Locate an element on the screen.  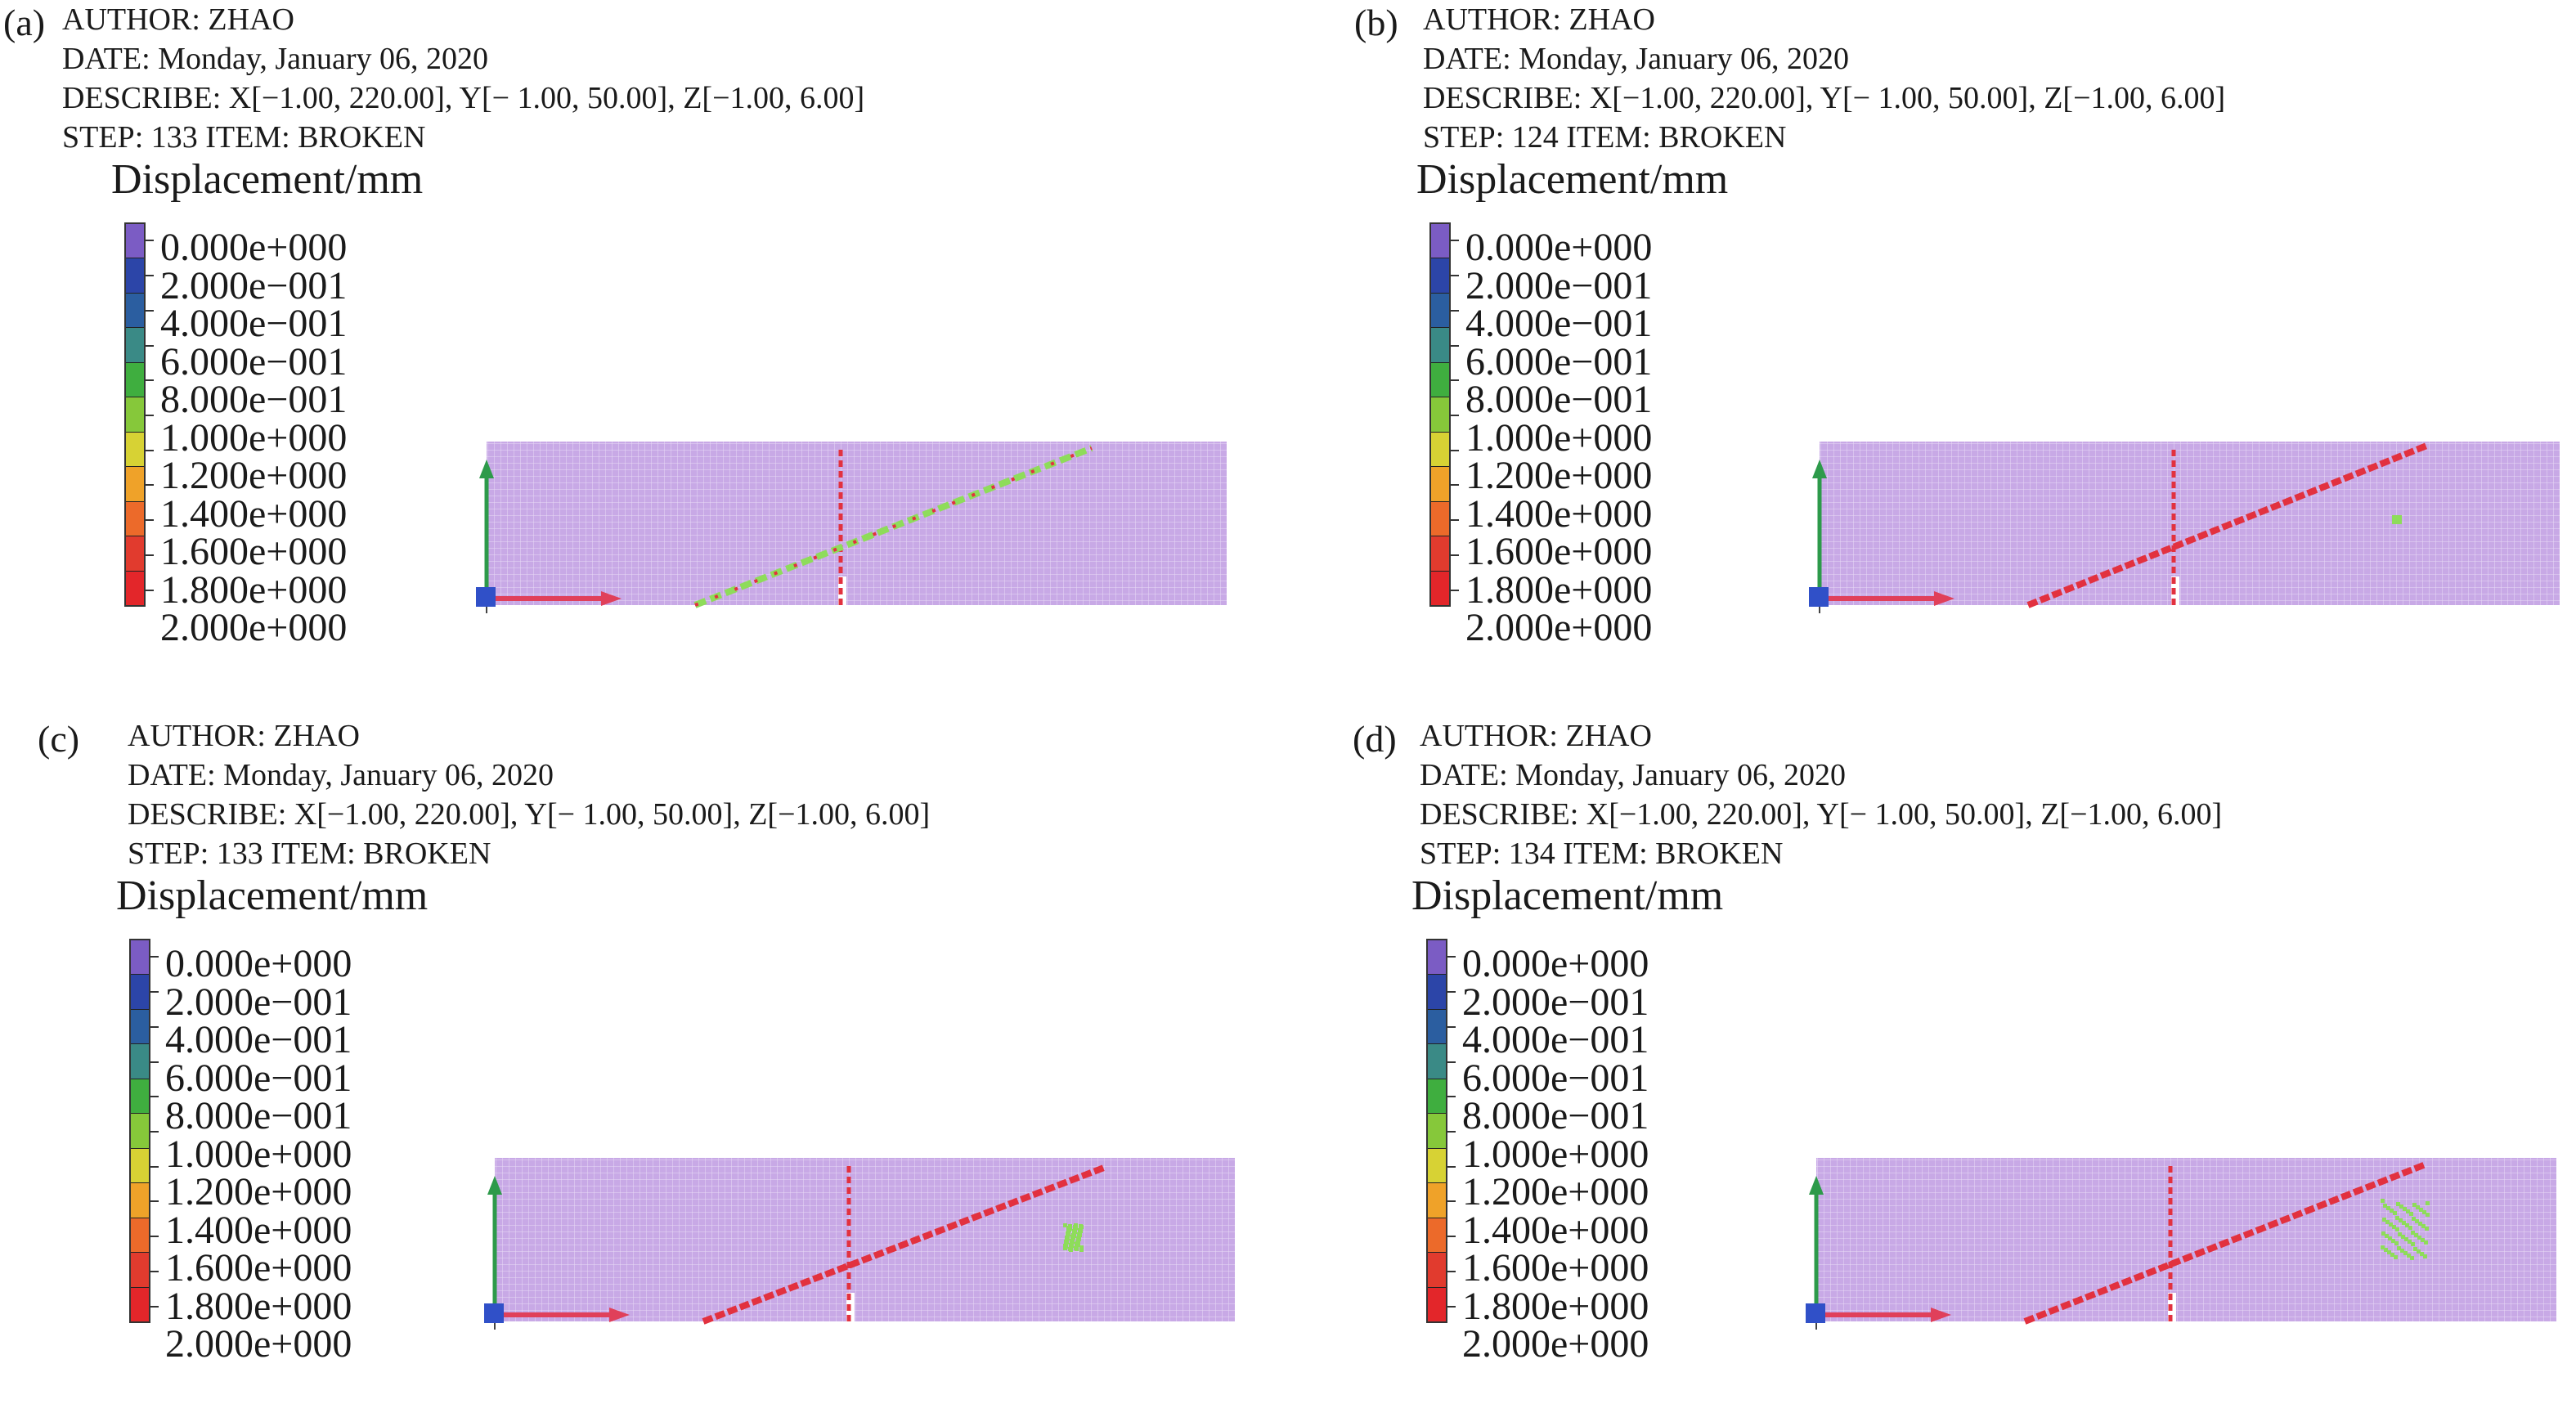
x-axis-arrowhead is located at coordinates (620, 1315).